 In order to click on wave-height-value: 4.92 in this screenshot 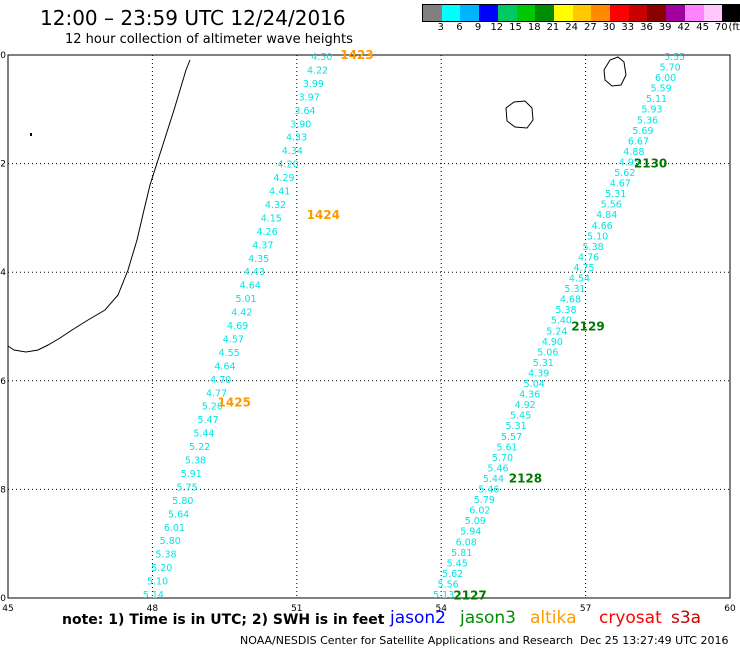, I will do `click(525, 405)`.